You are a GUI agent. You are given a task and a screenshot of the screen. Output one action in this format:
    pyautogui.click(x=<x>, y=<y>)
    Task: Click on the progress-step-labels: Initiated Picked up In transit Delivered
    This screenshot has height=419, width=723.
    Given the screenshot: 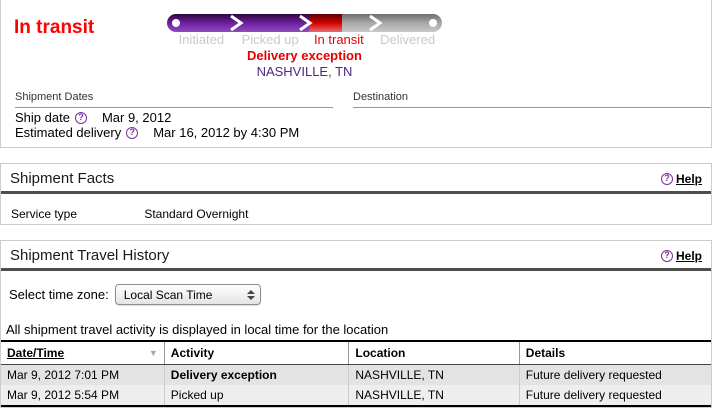 What is the action you would take?
    pyautogui.click(x=304, y=39)
    